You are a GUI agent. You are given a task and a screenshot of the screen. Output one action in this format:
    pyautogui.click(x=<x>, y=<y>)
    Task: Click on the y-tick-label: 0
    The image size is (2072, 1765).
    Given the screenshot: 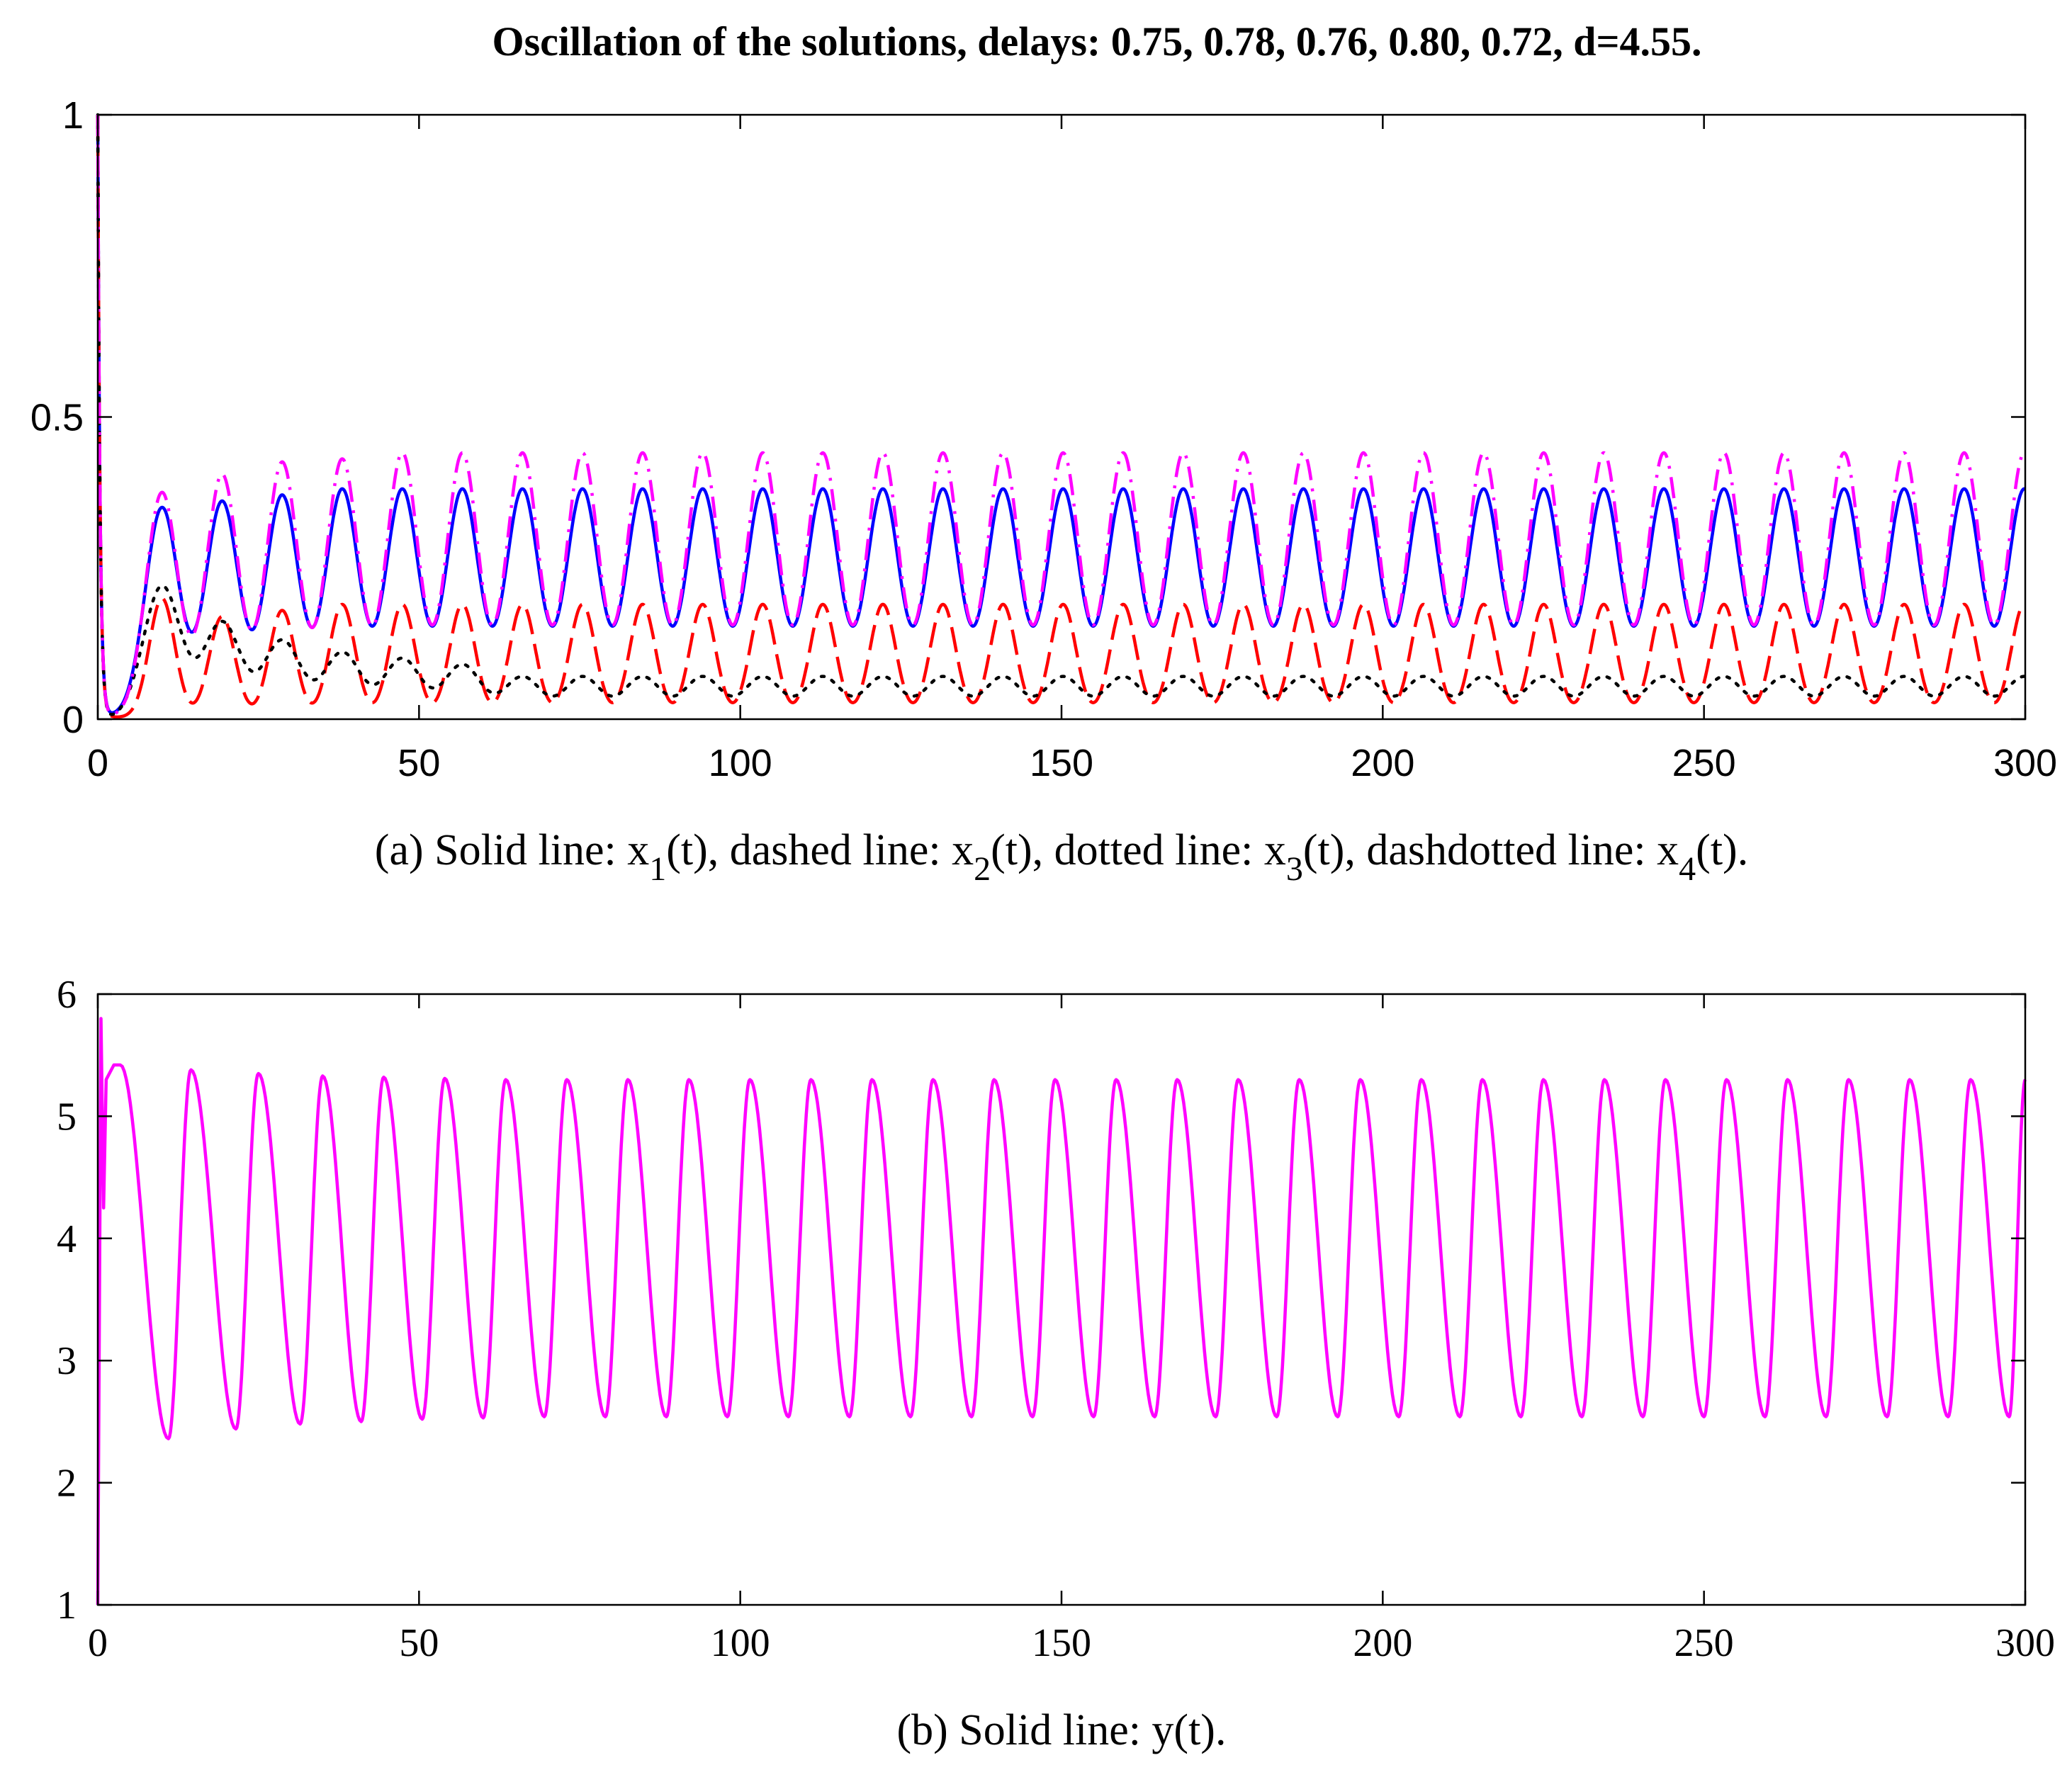 What is the action you would take?
    pyautogui.click(x=73, y=720)
    